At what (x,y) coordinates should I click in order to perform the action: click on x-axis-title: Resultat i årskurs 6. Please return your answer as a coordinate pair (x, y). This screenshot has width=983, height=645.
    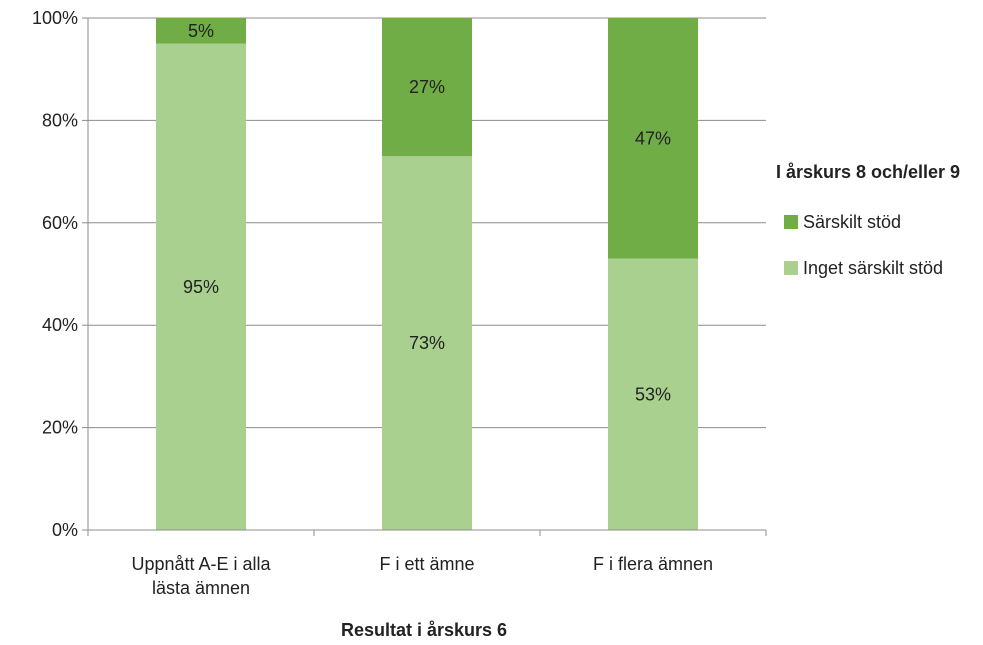
    Looking at the image, I should click on (424, 630).